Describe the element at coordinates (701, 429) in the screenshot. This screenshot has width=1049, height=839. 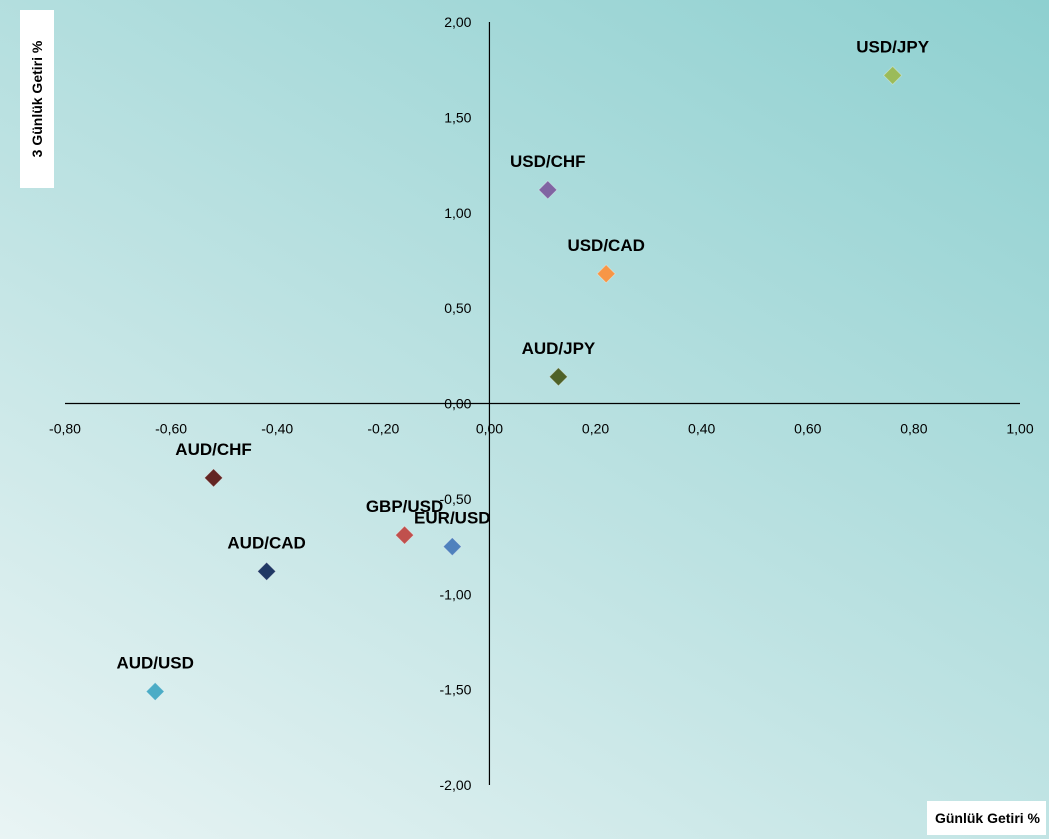
I see `x-tick-label: 0,40` at that location.